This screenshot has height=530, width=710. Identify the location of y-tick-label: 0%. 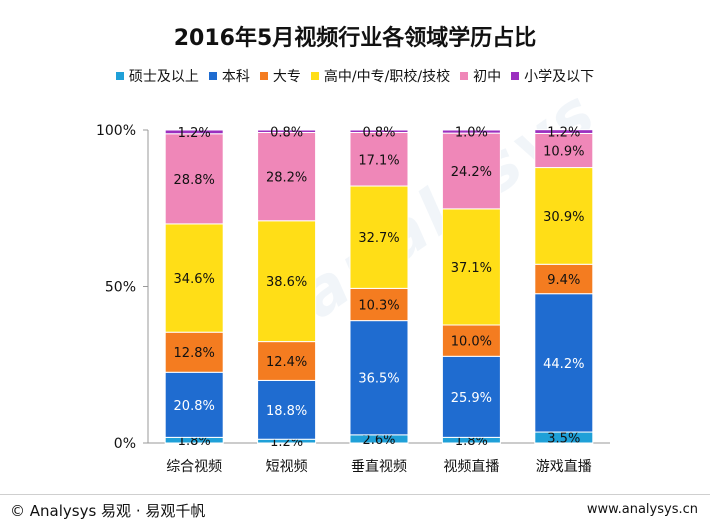
(125, 444).